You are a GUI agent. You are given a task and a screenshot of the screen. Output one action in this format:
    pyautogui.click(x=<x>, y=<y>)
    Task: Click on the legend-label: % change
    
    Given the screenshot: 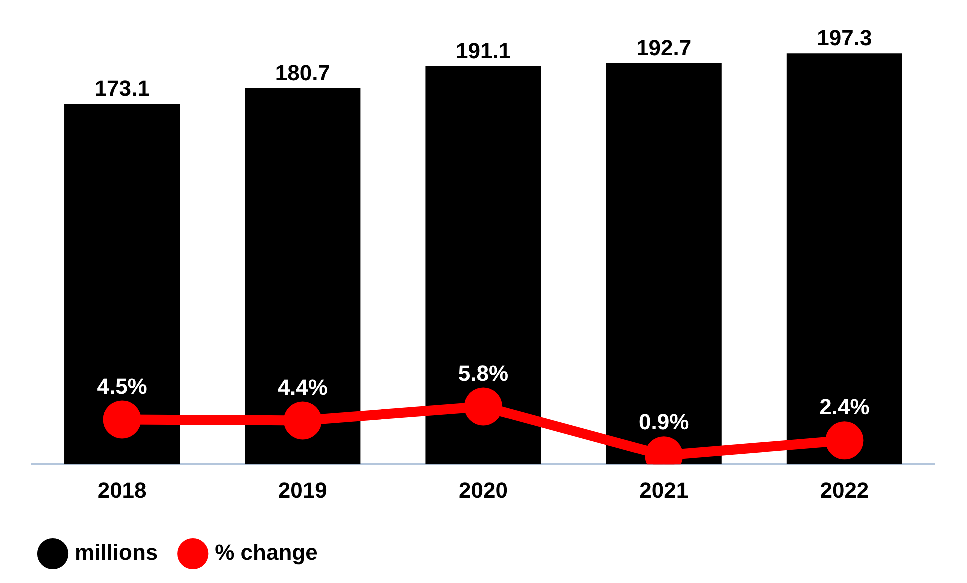 What is the action you would take?
    pyautogui.click(x=266, y=553)
    